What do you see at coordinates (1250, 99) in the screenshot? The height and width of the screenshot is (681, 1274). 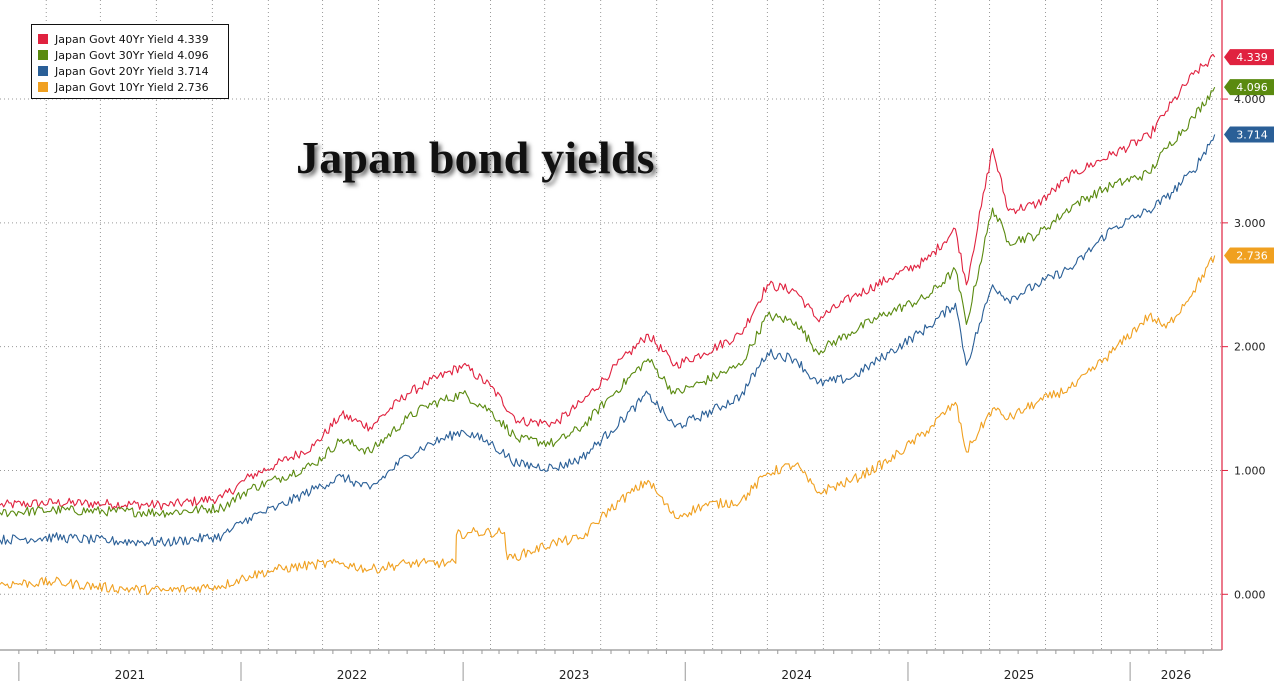 I see `y-tick-label: 4.000` at bounding box center [1250, 99].